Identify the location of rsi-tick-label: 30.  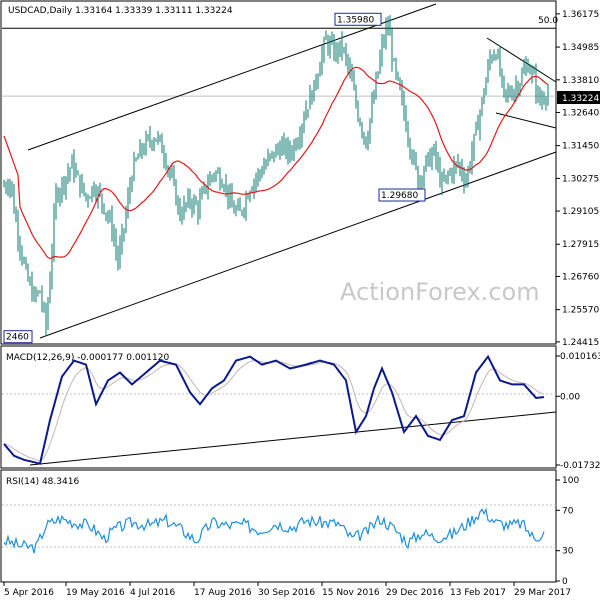
(568, 552).